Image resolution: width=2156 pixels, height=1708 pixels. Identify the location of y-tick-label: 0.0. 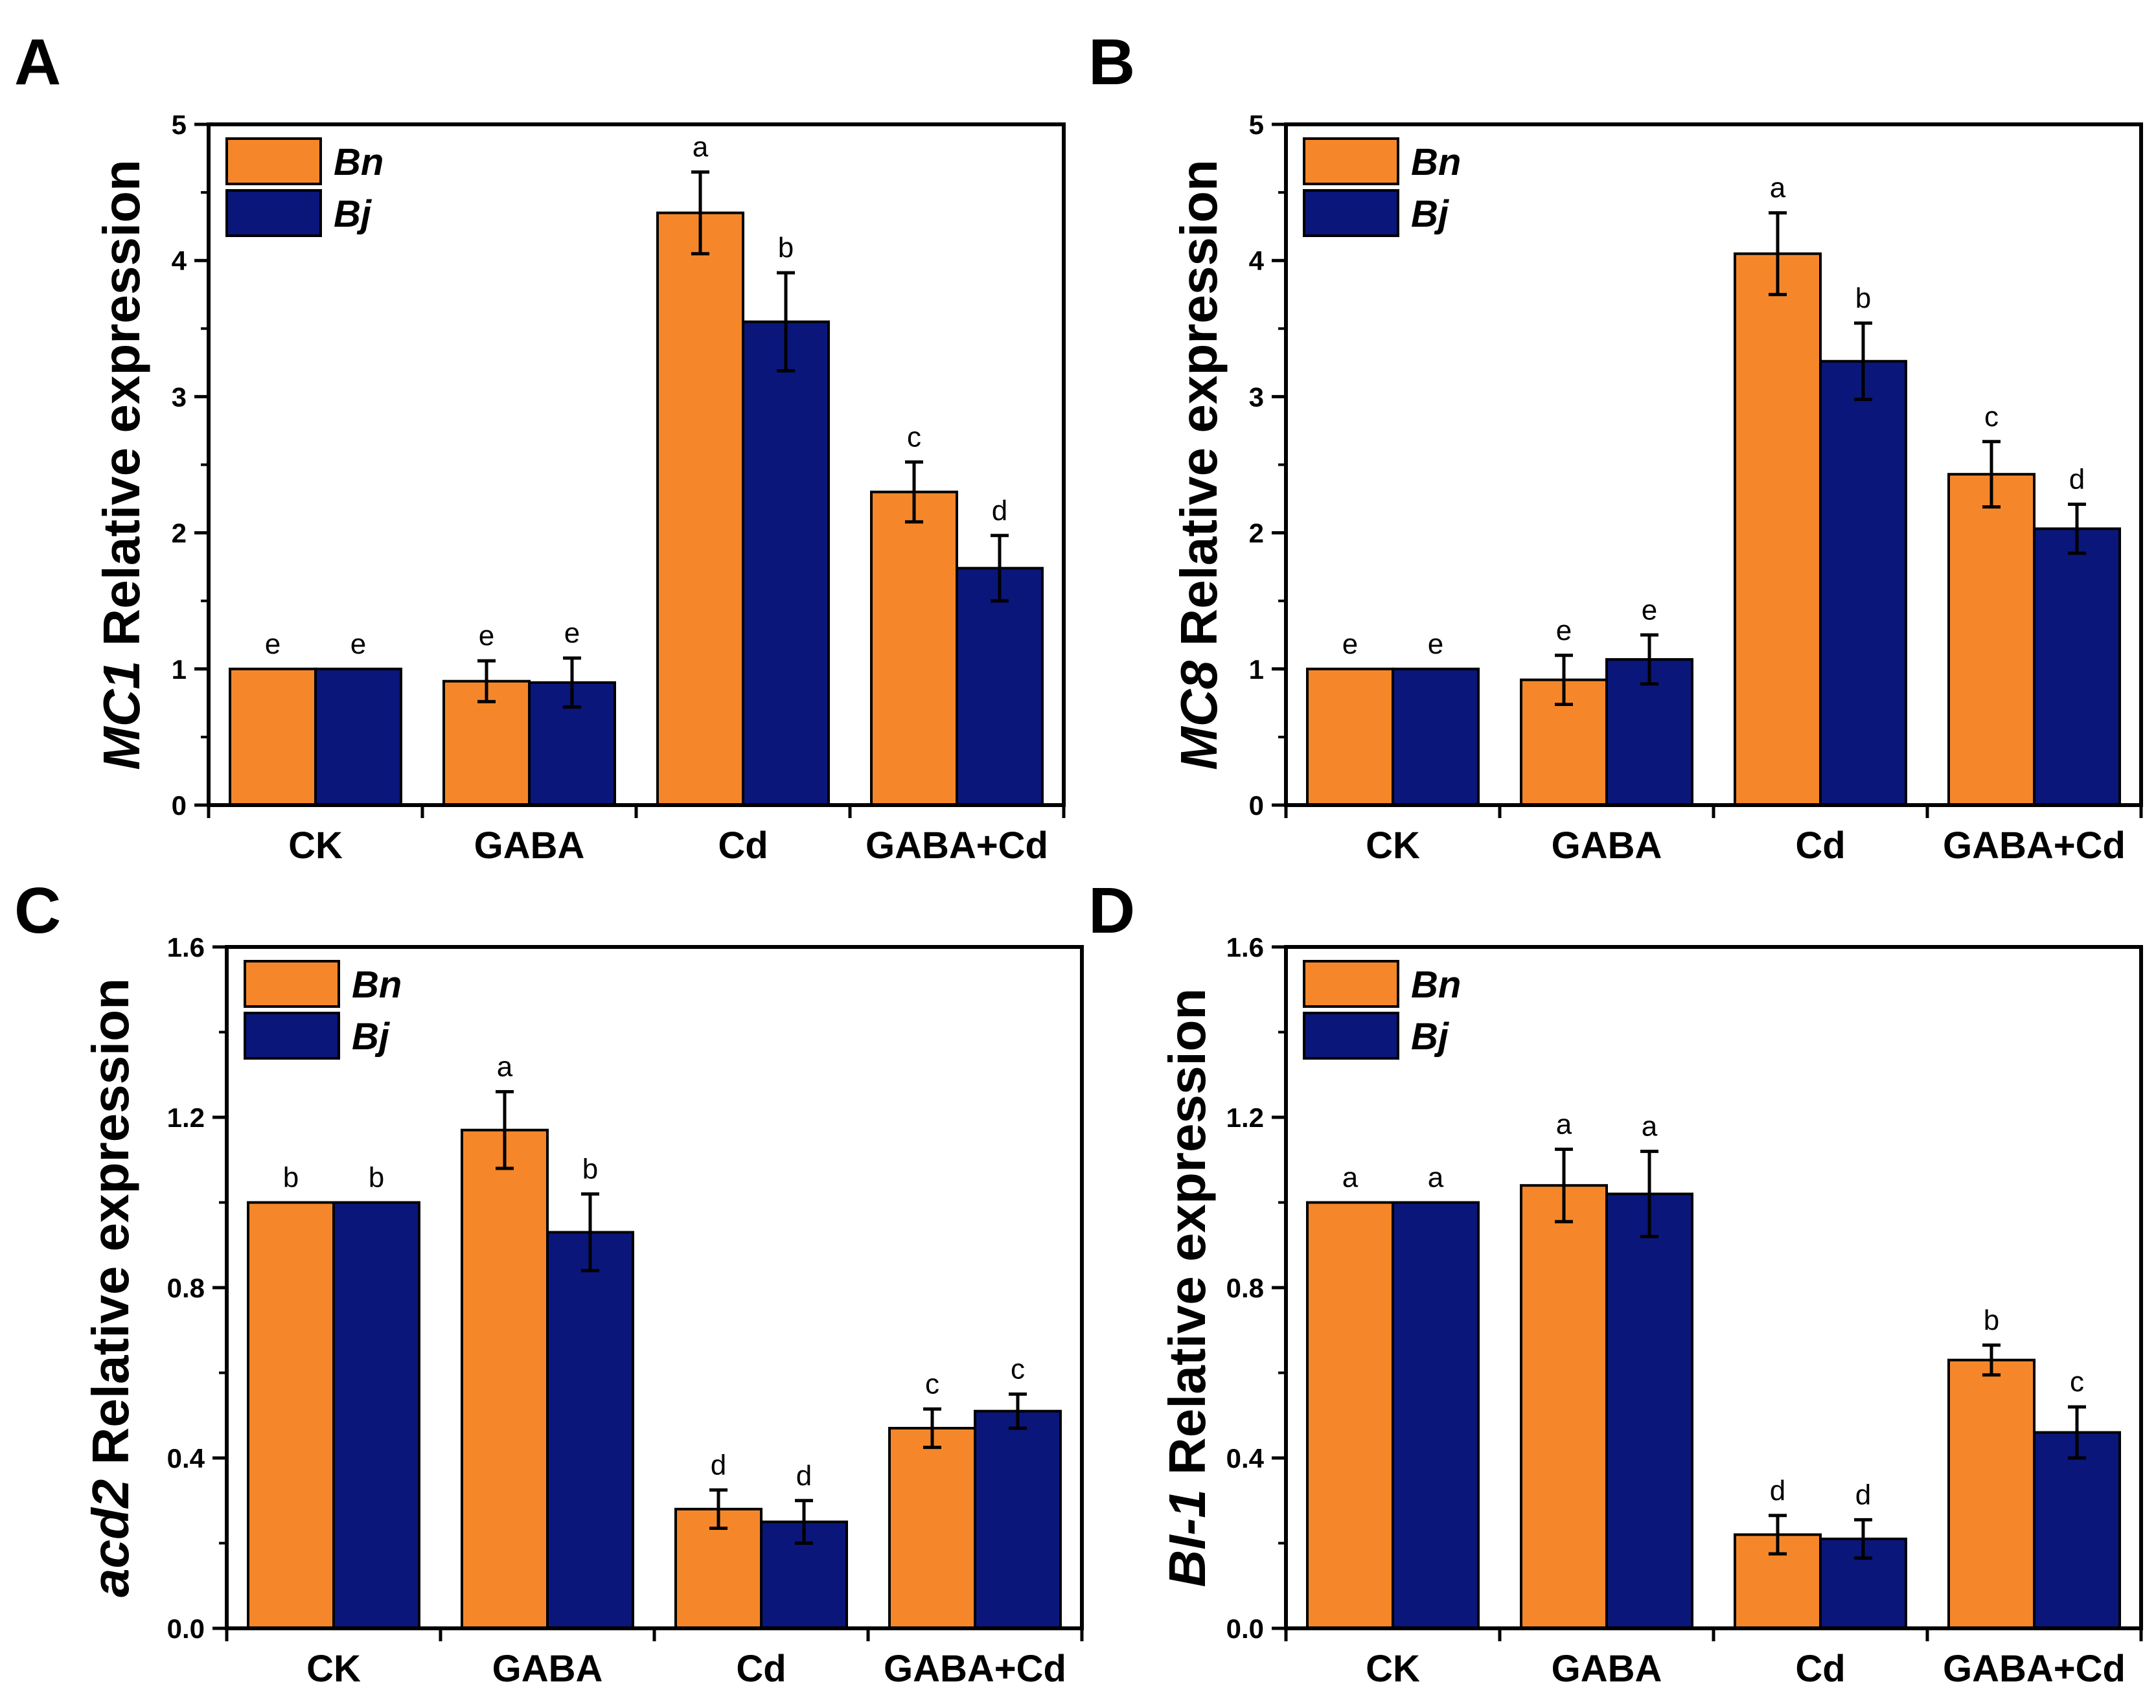
(1245, 1628).